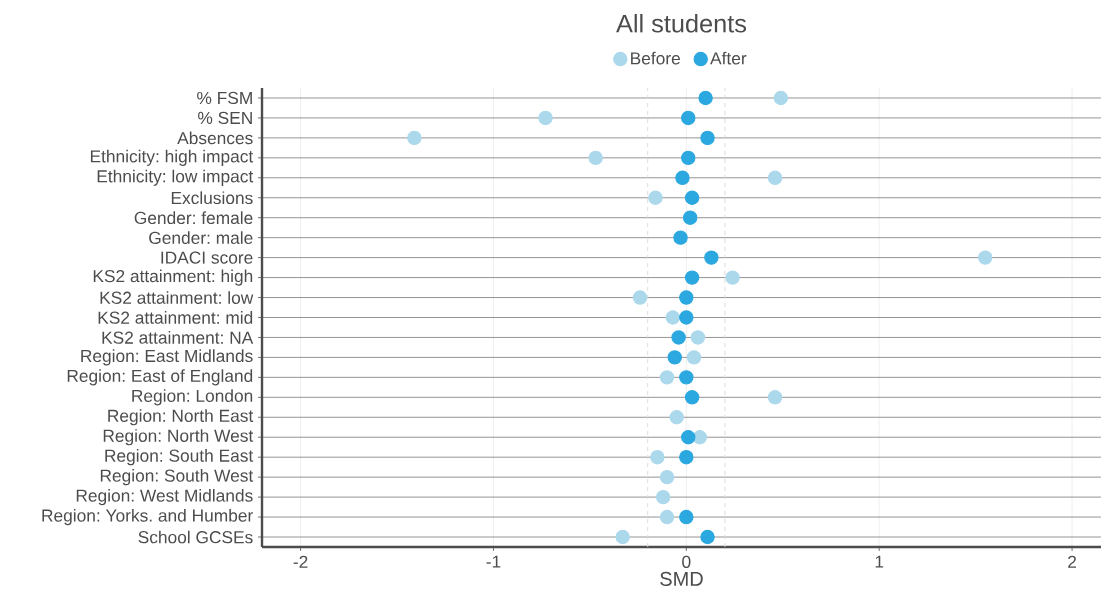 The width and height of the screenshot is (1104, 596). What do you see at coordinates (179, 457) in the screenshot?
I see `y-tick-label: Region: South East` at bounding box center [179, 457].